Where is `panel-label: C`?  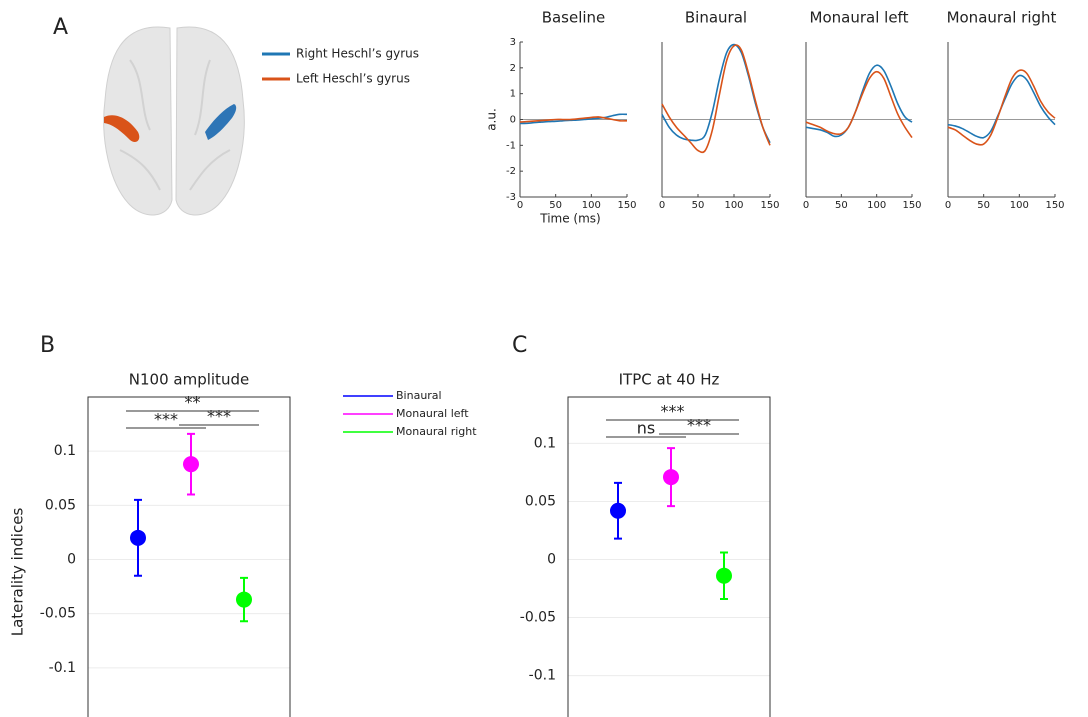 panel-label: C is located at coordinates (519, 345).